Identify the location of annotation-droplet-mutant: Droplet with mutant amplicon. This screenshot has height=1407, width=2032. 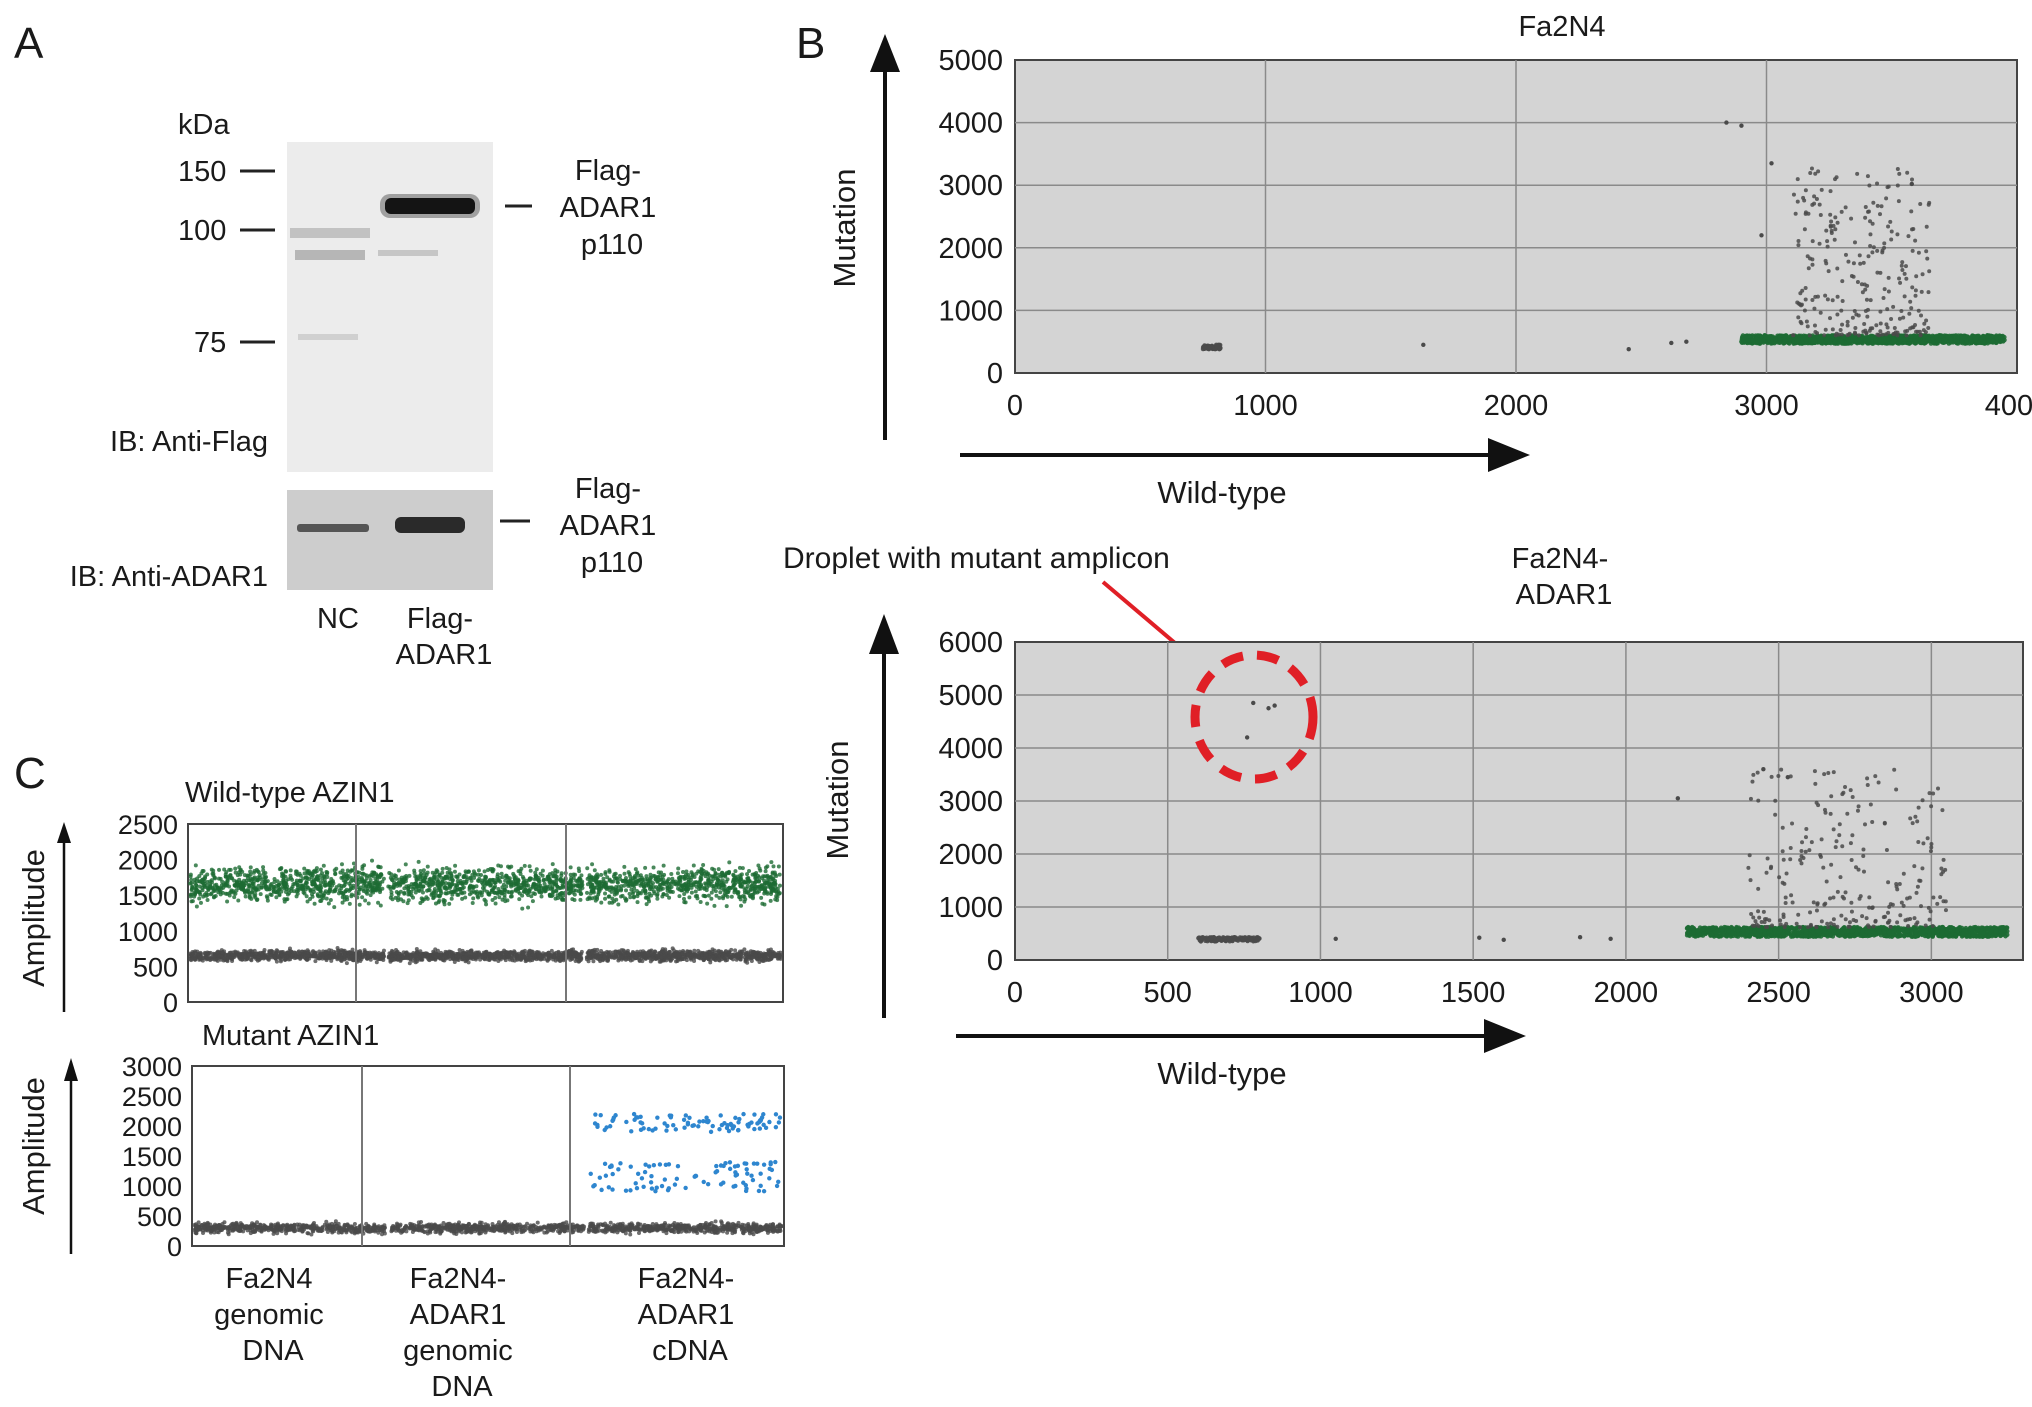
(976, 558).